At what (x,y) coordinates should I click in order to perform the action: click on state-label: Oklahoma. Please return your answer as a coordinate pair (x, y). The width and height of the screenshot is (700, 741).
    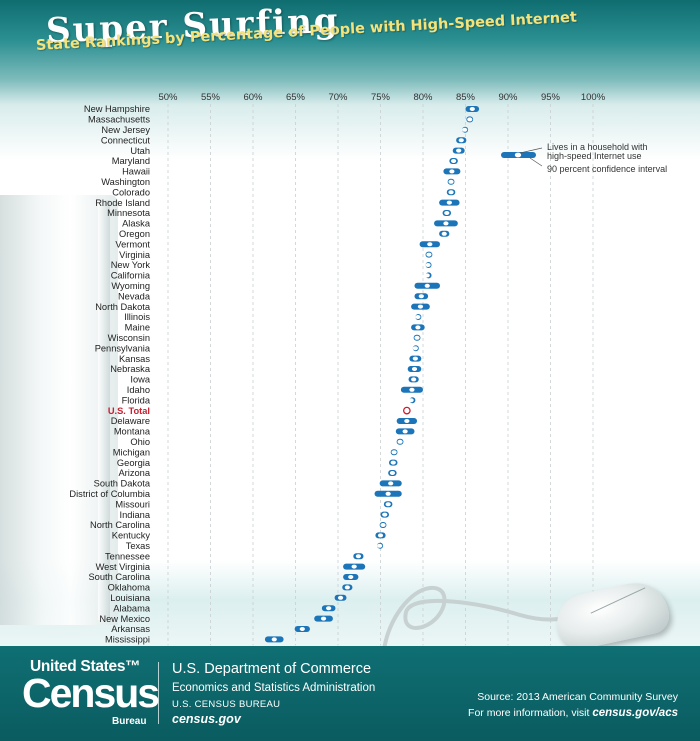
    Looking at the image, I should click on (129, 588).